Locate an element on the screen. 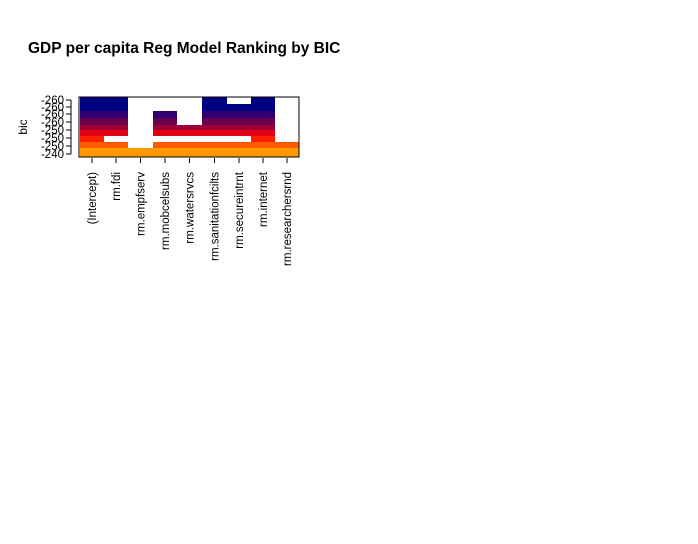  x-tick-label: rm.fdi is located at coordinates (117, 186).